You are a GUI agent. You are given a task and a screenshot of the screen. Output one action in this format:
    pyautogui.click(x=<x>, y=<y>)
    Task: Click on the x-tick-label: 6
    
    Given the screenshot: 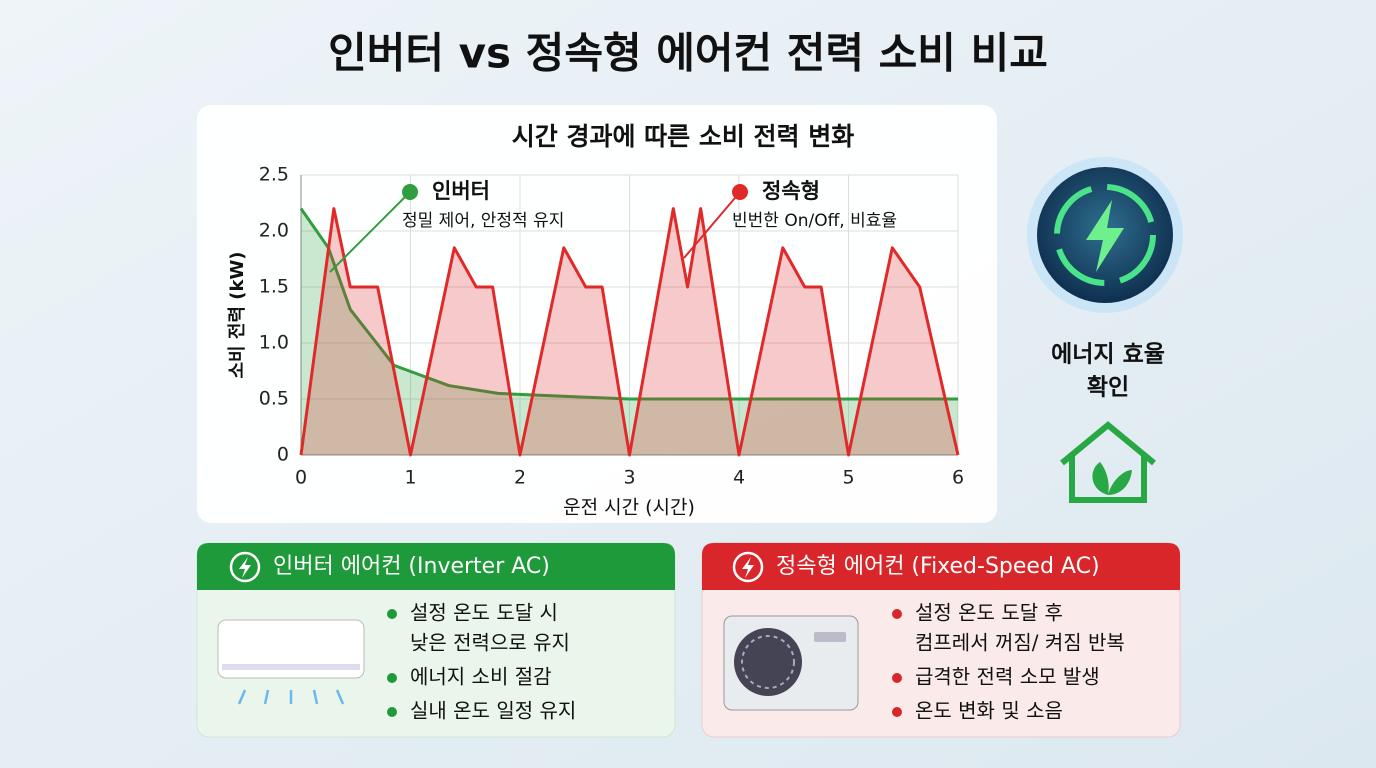 What is the action you would take?
    pyautogui.click(x=958, y=478)
    